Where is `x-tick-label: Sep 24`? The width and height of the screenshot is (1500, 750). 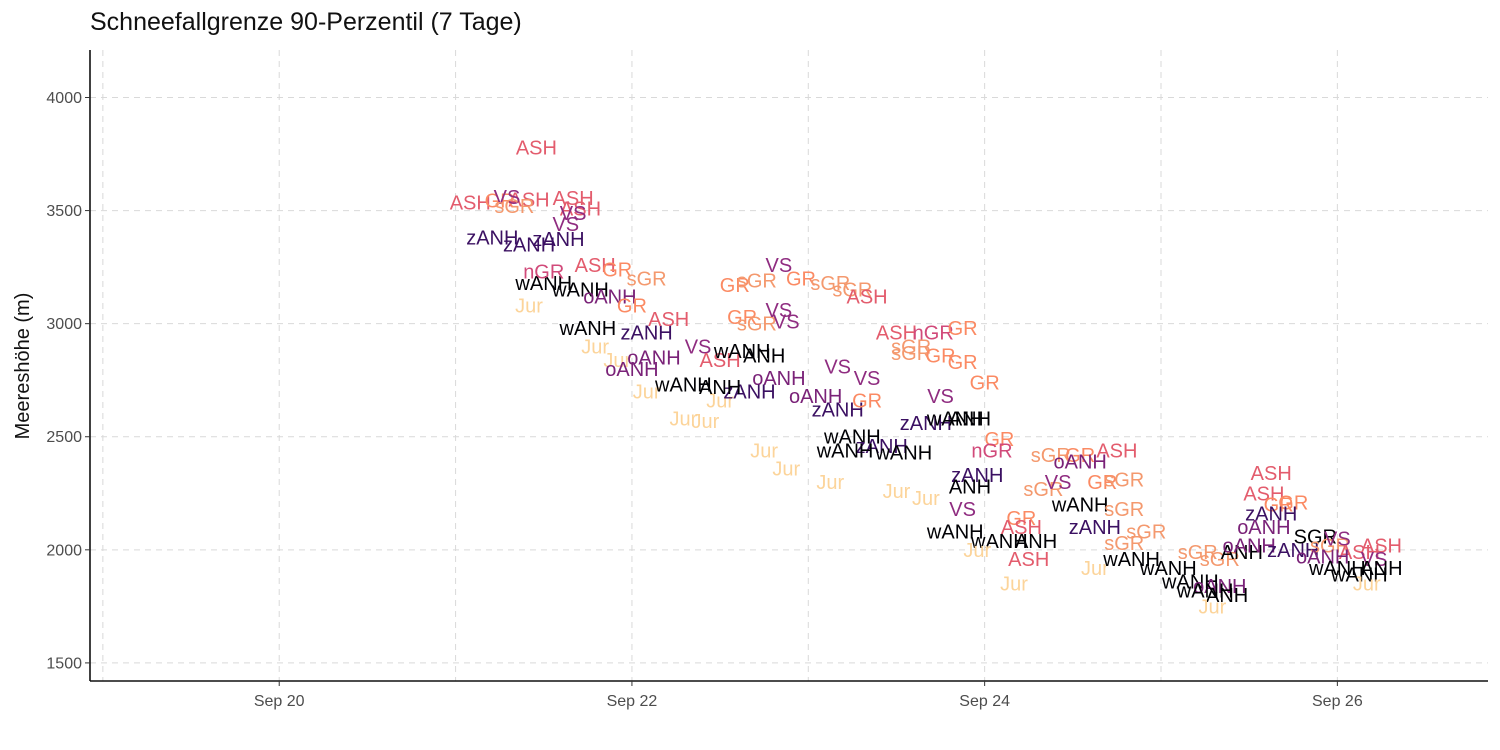
x-tick-label: Sep 24 is located at coordinates (984, 701).